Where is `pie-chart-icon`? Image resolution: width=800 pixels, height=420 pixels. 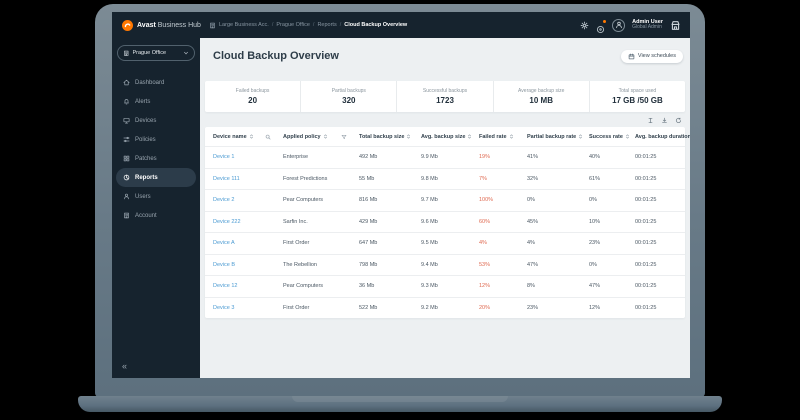
pie-chart-icon is located at coordinates (126, 177).